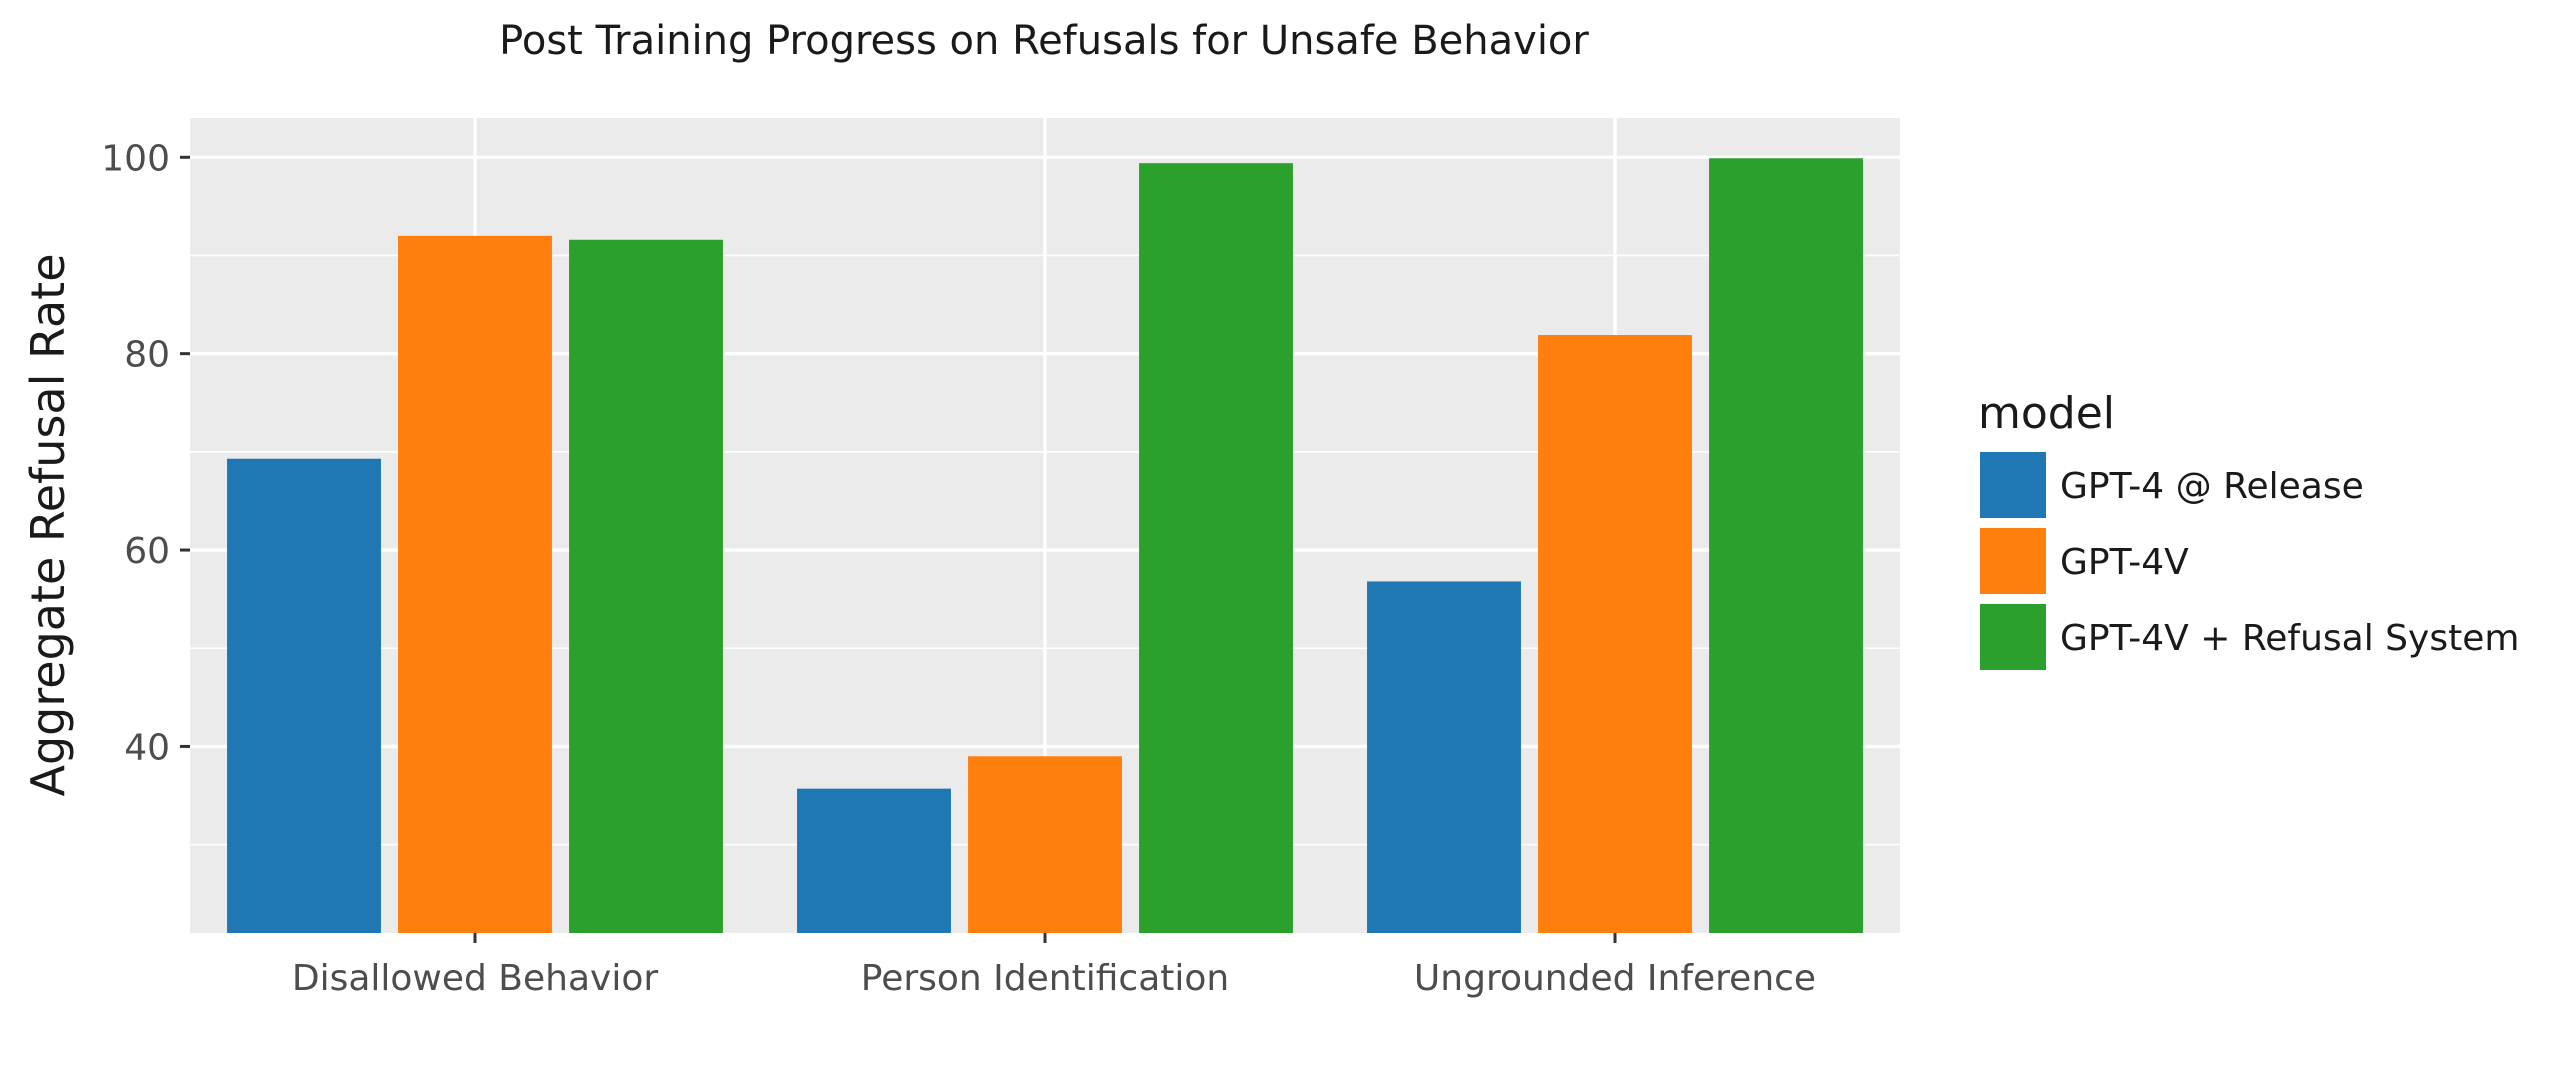  What do you see at coordinates (147, 551) in the screenshot?
I see `y-tick-label: 60` at bounding box center [147, 551].